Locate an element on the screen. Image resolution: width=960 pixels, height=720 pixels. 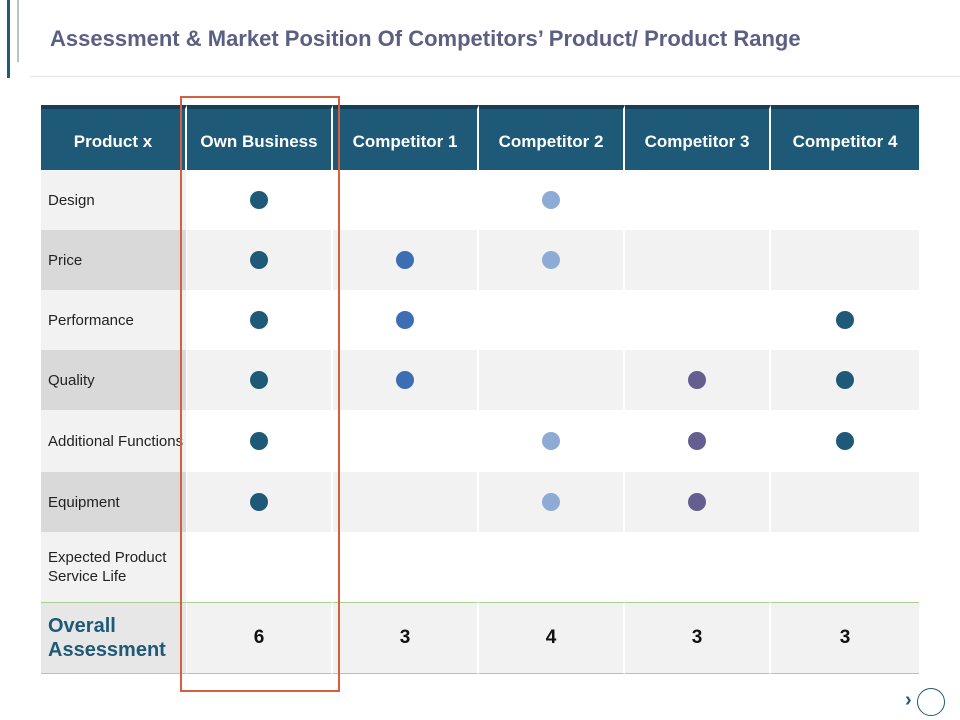
total-competitor-3: 3 is located at coordinates (698, 638).